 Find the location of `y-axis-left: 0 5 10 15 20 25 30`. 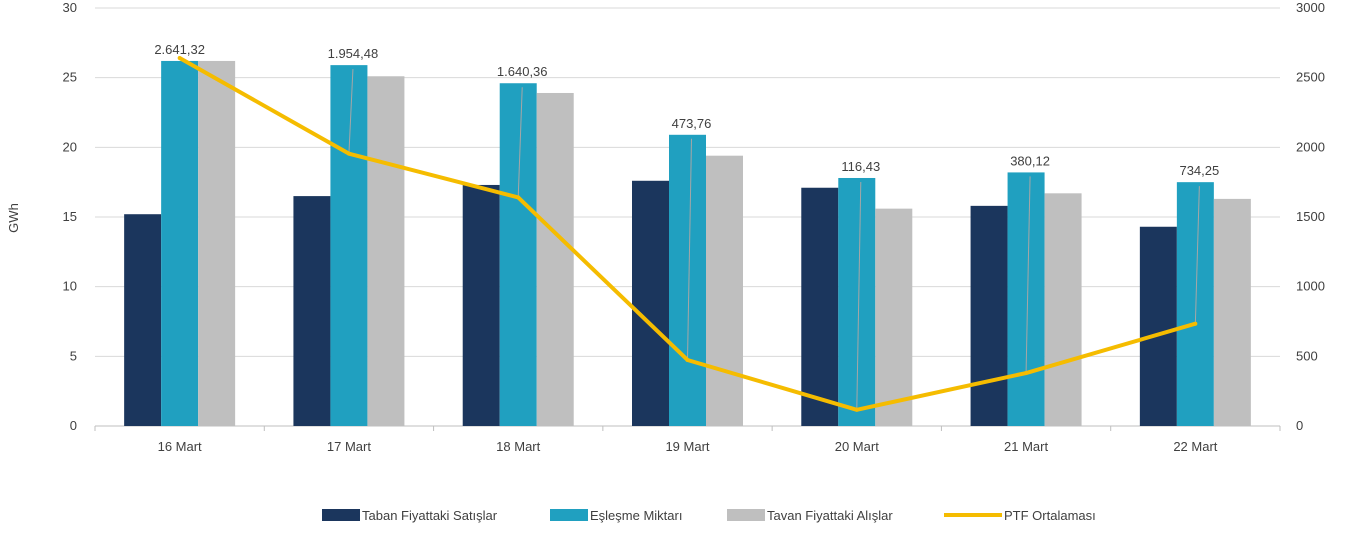

y-axis-left: 0 5 10 15 20 25 30 is located at coordinates (70, 216).